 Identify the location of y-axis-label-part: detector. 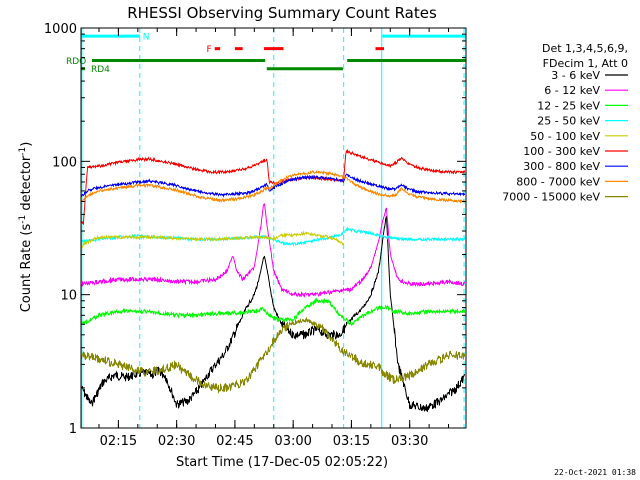
(26, 185).